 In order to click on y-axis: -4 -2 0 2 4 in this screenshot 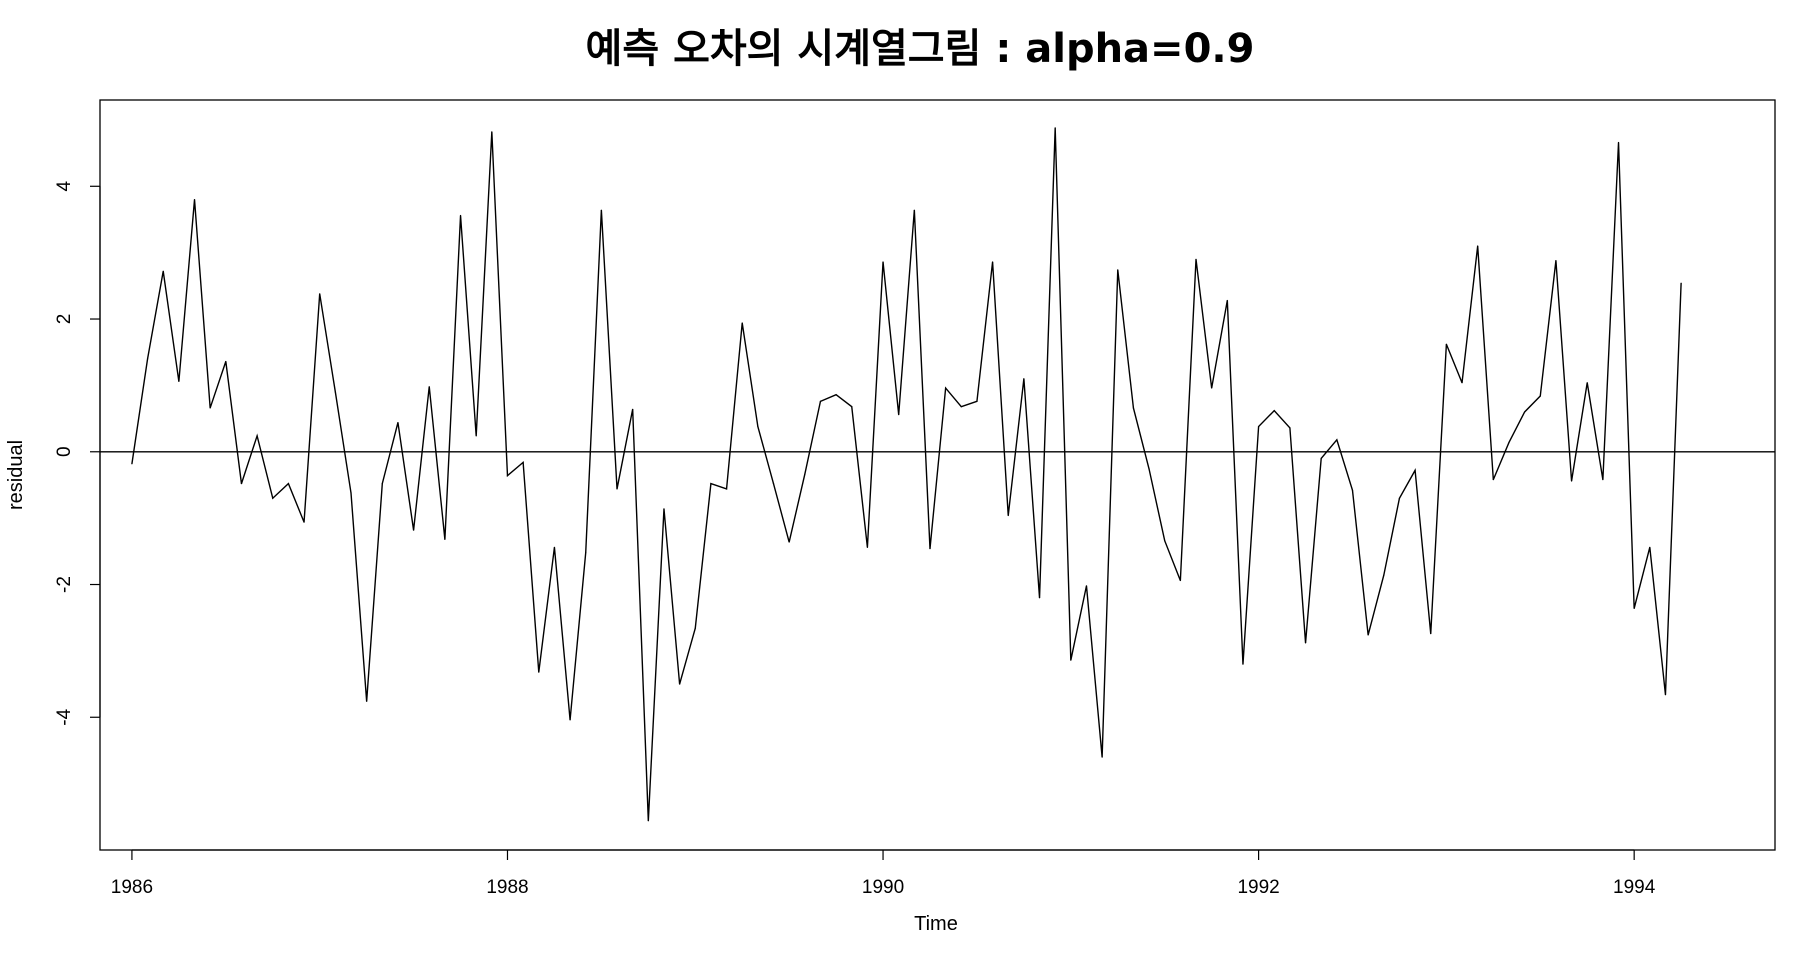, I will do `click(77, 453)`.